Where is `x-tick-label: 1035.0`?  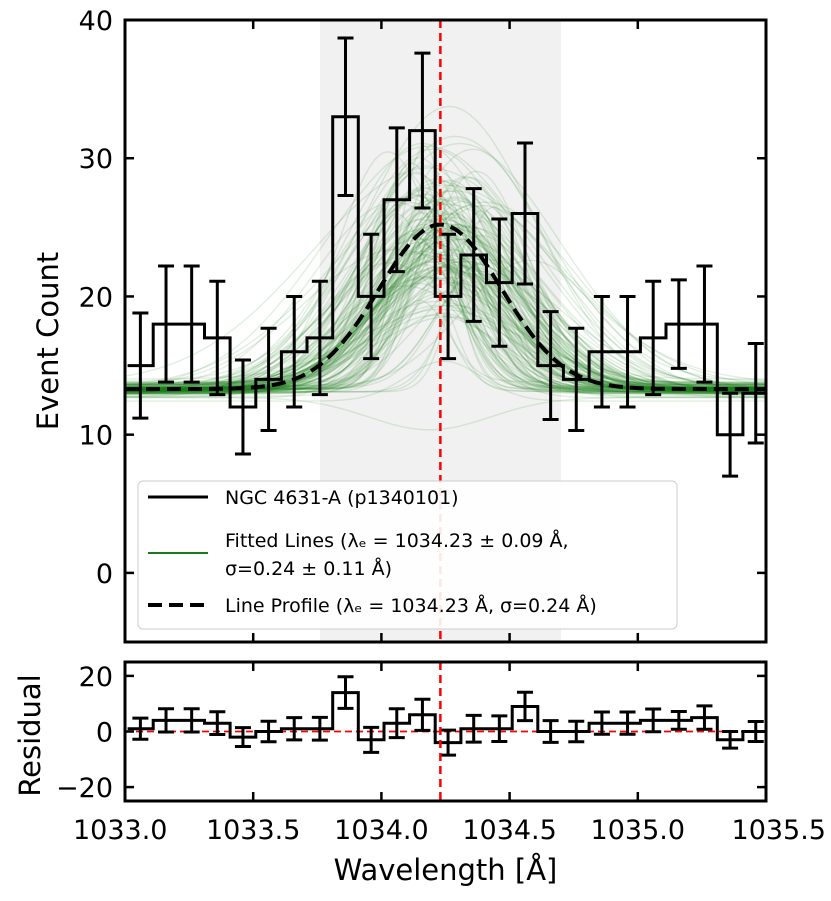 x-tick-label: 1035.0 is located at coordinates (638, 830).